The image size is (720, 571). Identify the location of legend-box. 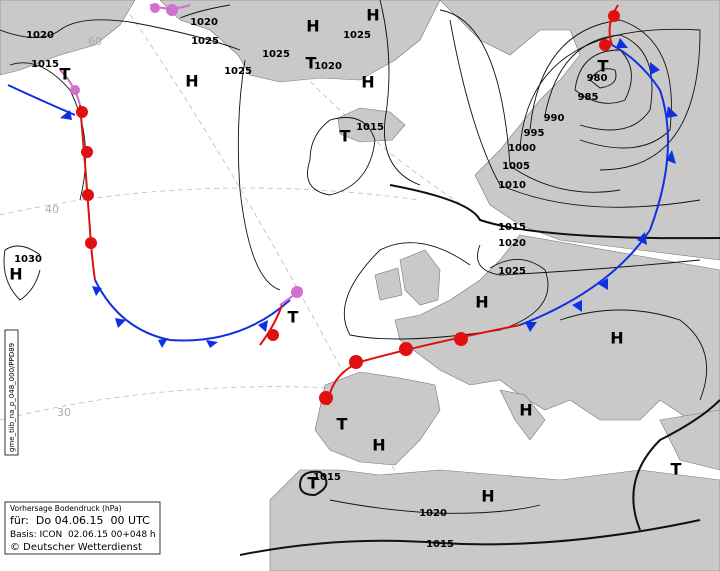
(82, 528).